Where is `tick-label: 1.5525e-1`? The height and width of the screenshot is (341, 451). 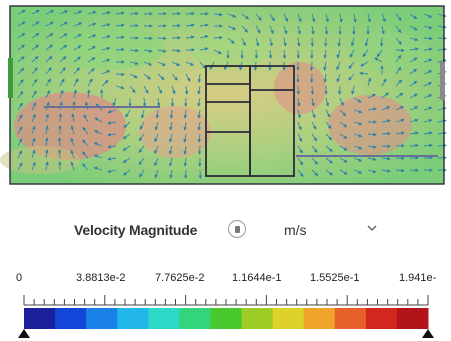 tick-label: 1.5525e-1 is located at coordinates (335, 278).